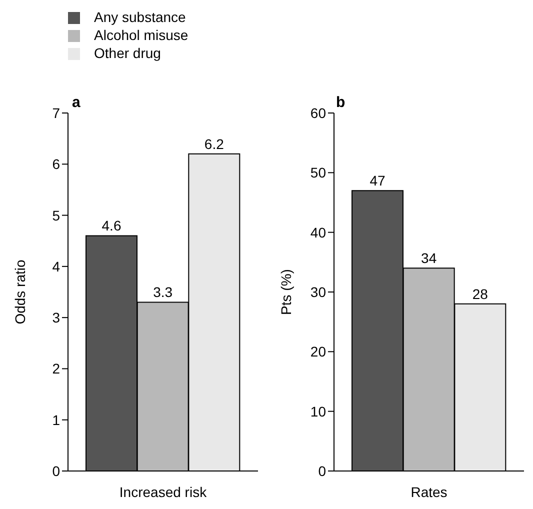  I want to click on y-tick-label: 50, so click(318, 172).